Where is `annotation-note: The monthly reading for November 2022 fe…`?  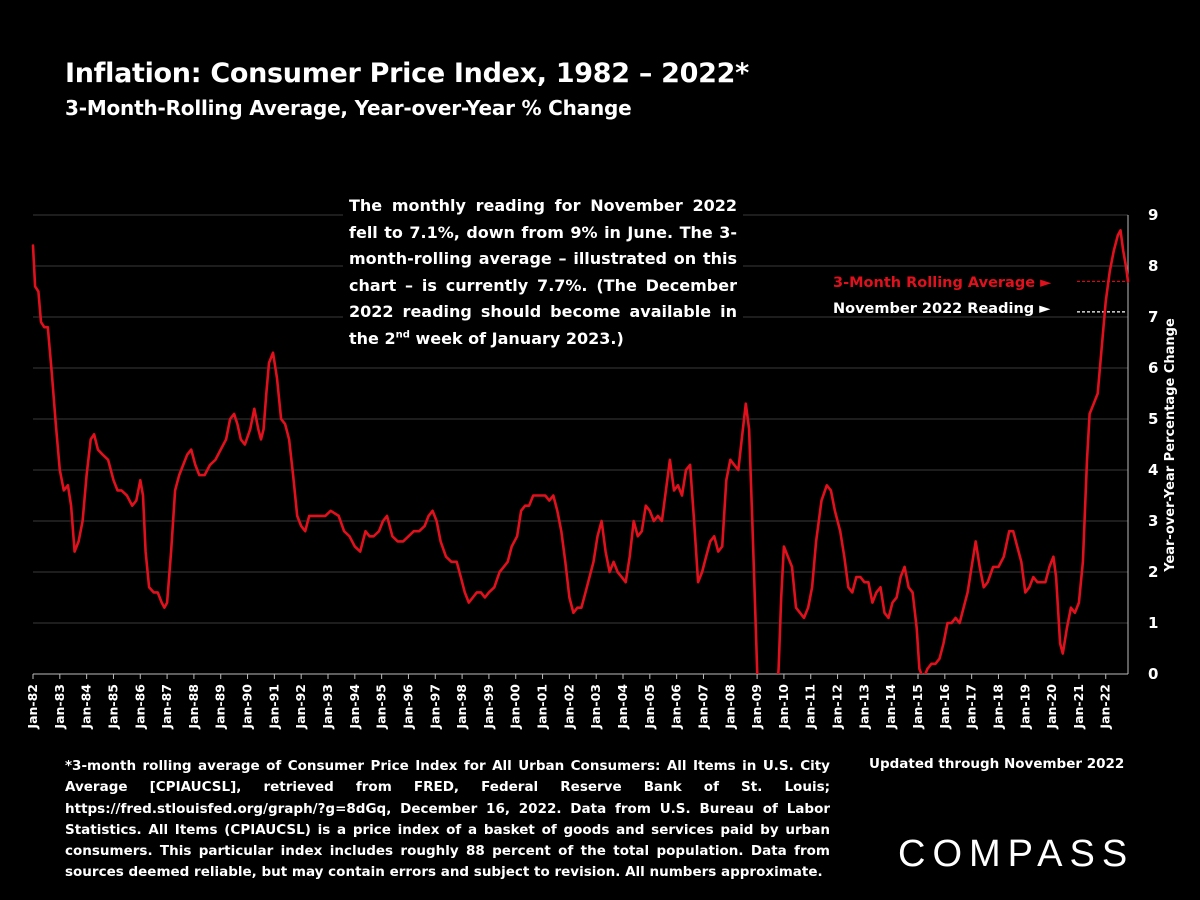
annotation-note: The monthly reading for November 2022 fe… is located at coordinates (543, 274).